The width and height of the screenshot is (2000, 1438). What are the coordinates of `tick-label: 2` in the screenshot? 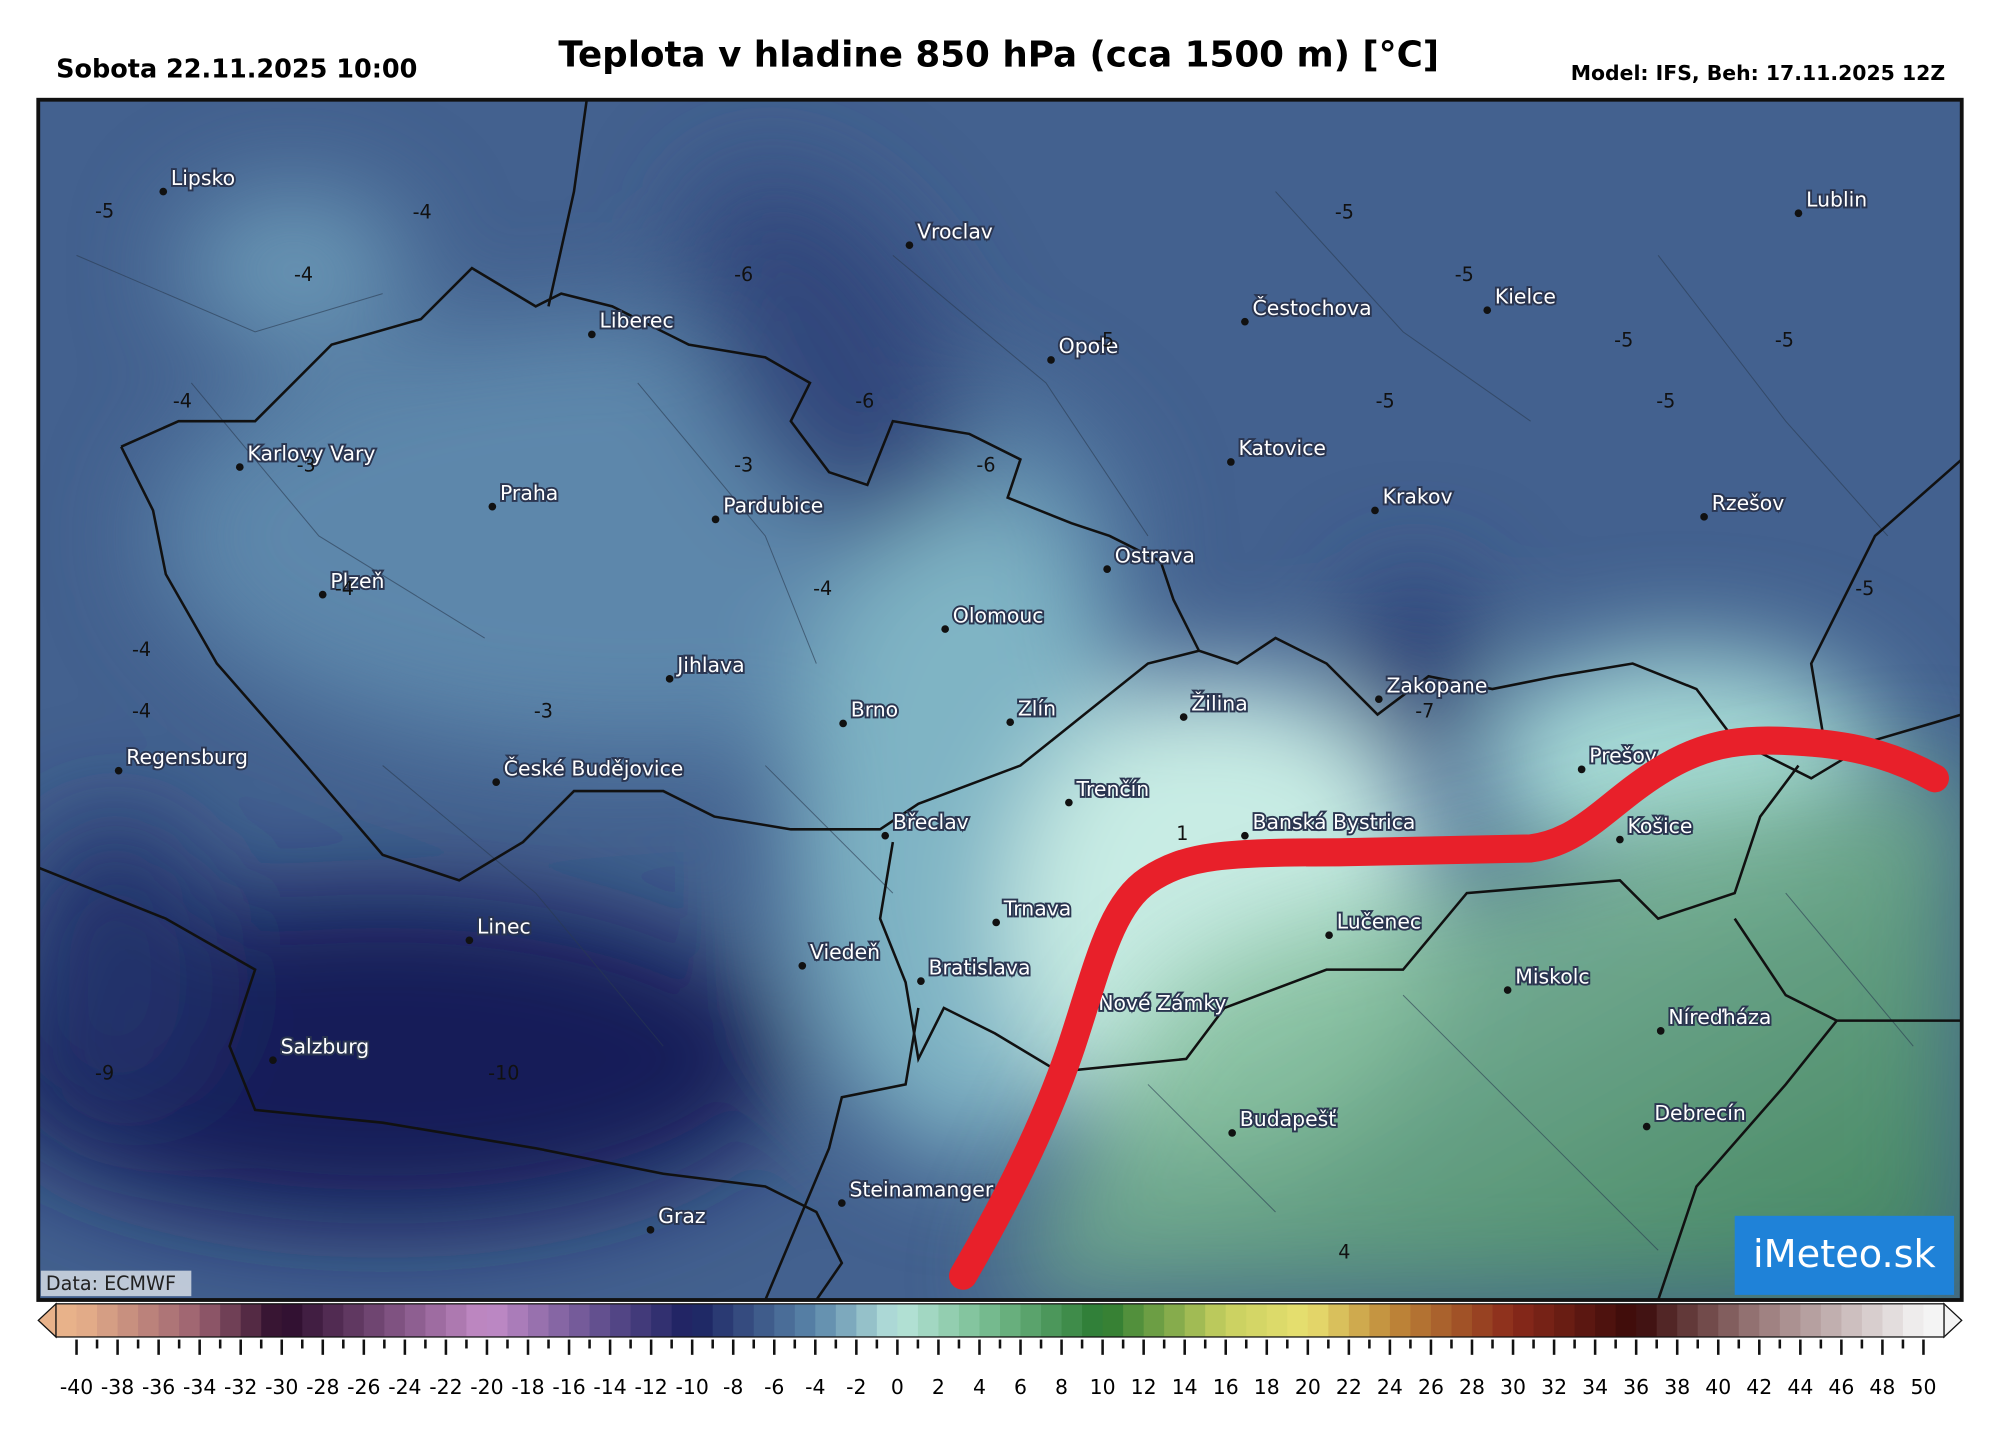 It's located at (938, 1387).